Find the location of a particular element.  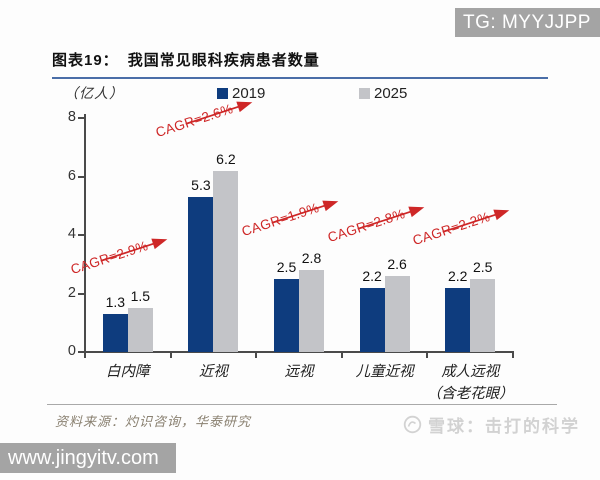

legend-item-2025: 2025 is located at coordinates (383, 93).